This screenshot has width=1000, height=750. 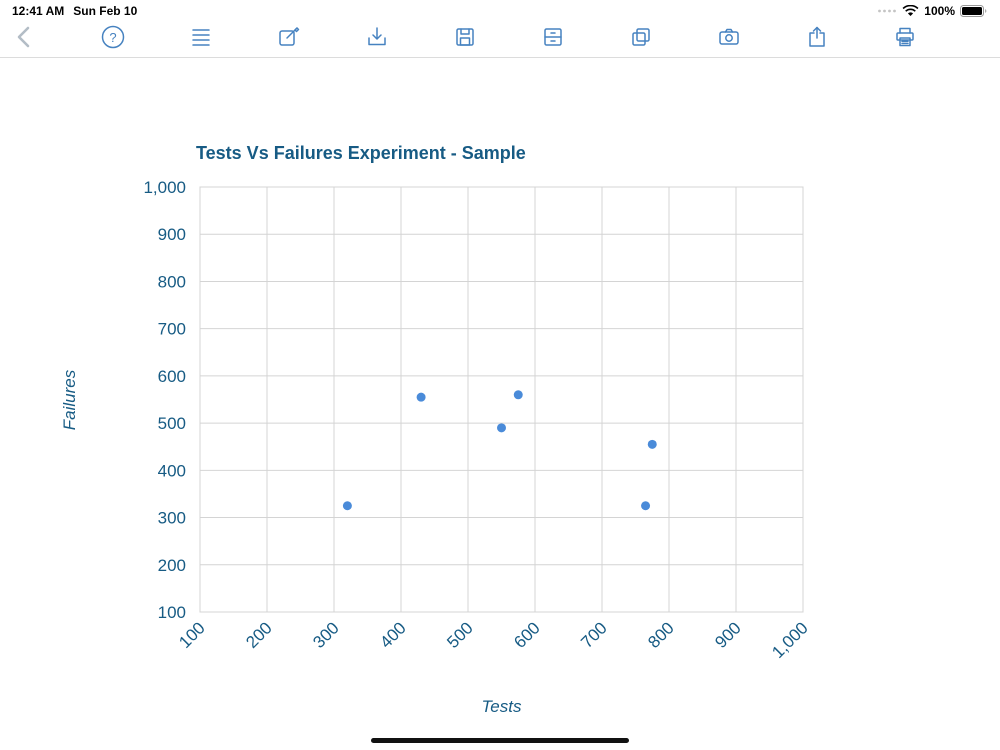 I want to click on list-icon, so click(x=201, y=37).